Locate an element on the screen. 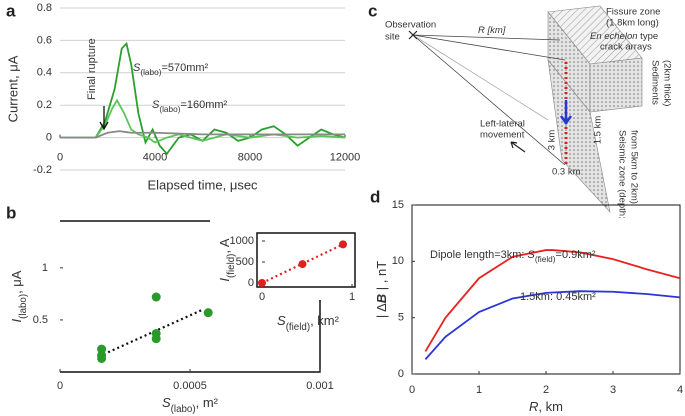 The image size is (685, 416). movement-arrow is located at coordinates (518, 147).